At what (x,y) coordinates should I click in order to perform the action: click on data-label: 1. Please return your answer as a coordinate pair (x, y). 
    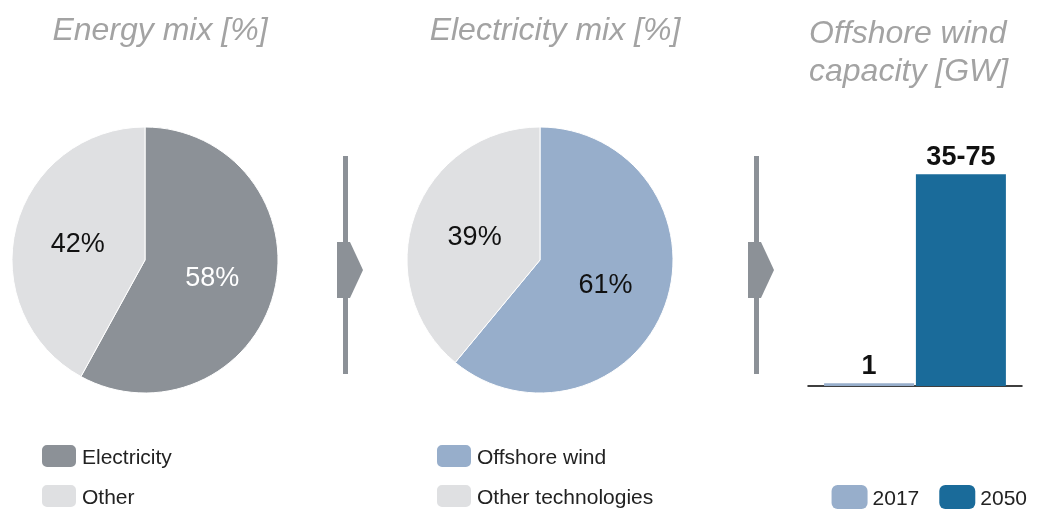
    Looking at the image, I should click on (869, 364).